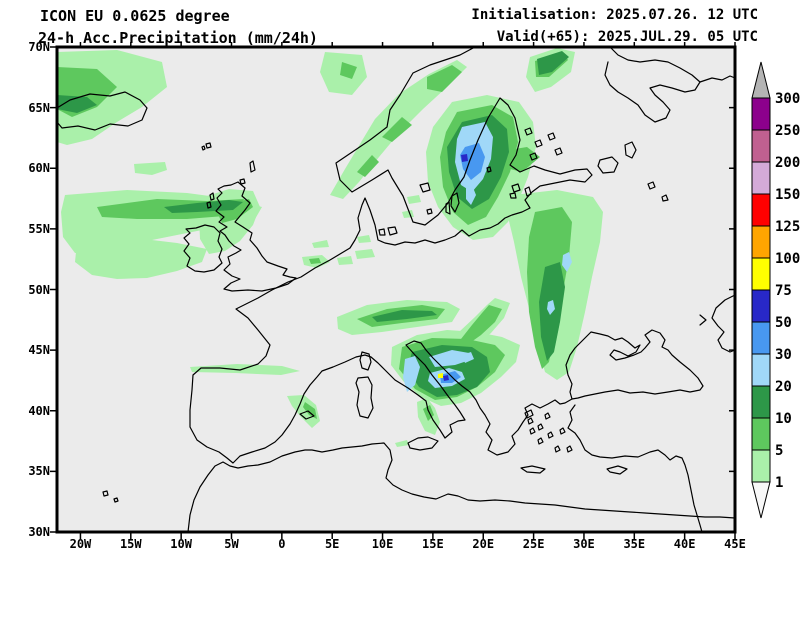  I want to click on lake-vanern, so click(425, 187).